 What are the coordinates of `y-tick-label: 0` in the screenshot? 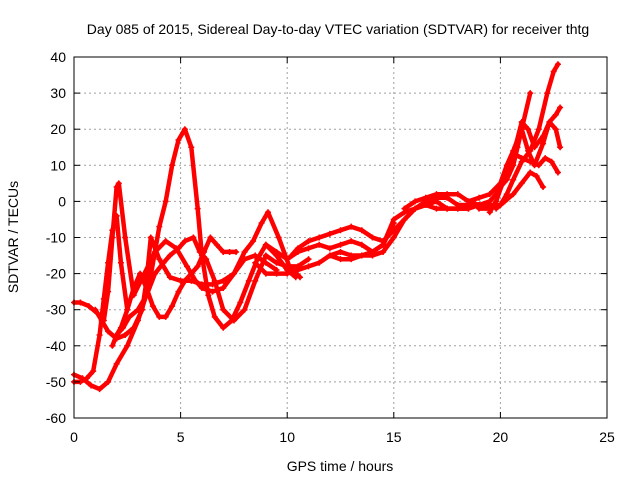 It's located at (62, 201).